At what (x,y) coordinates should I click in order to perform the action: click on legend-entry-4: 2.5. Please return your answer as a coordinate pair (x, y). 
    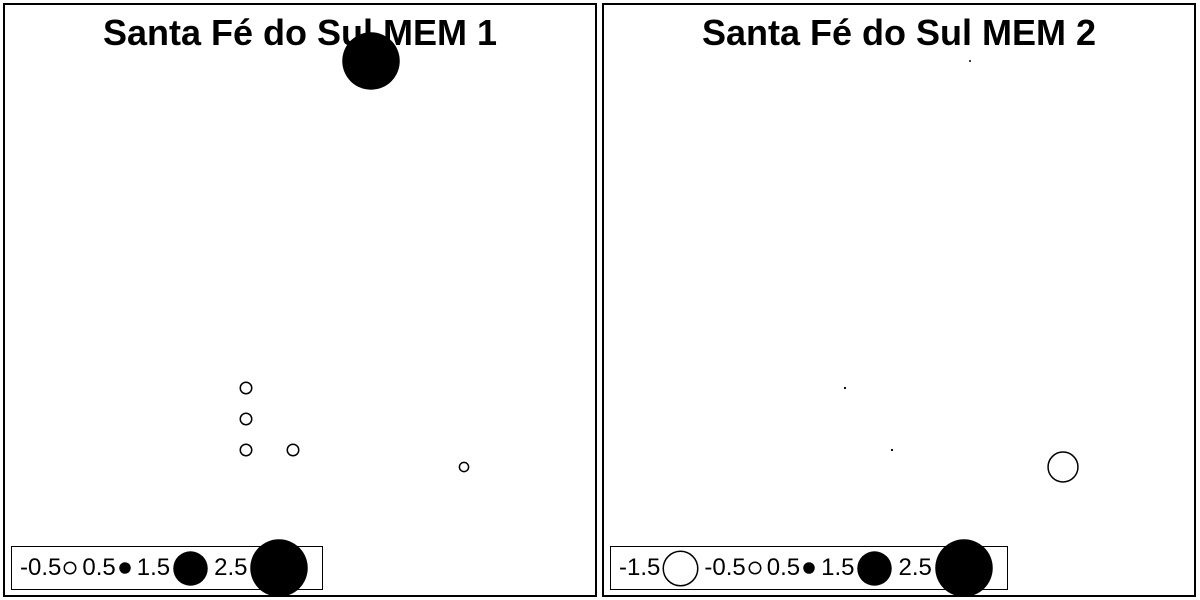
    Looking at the image, I should click on (262, 566).